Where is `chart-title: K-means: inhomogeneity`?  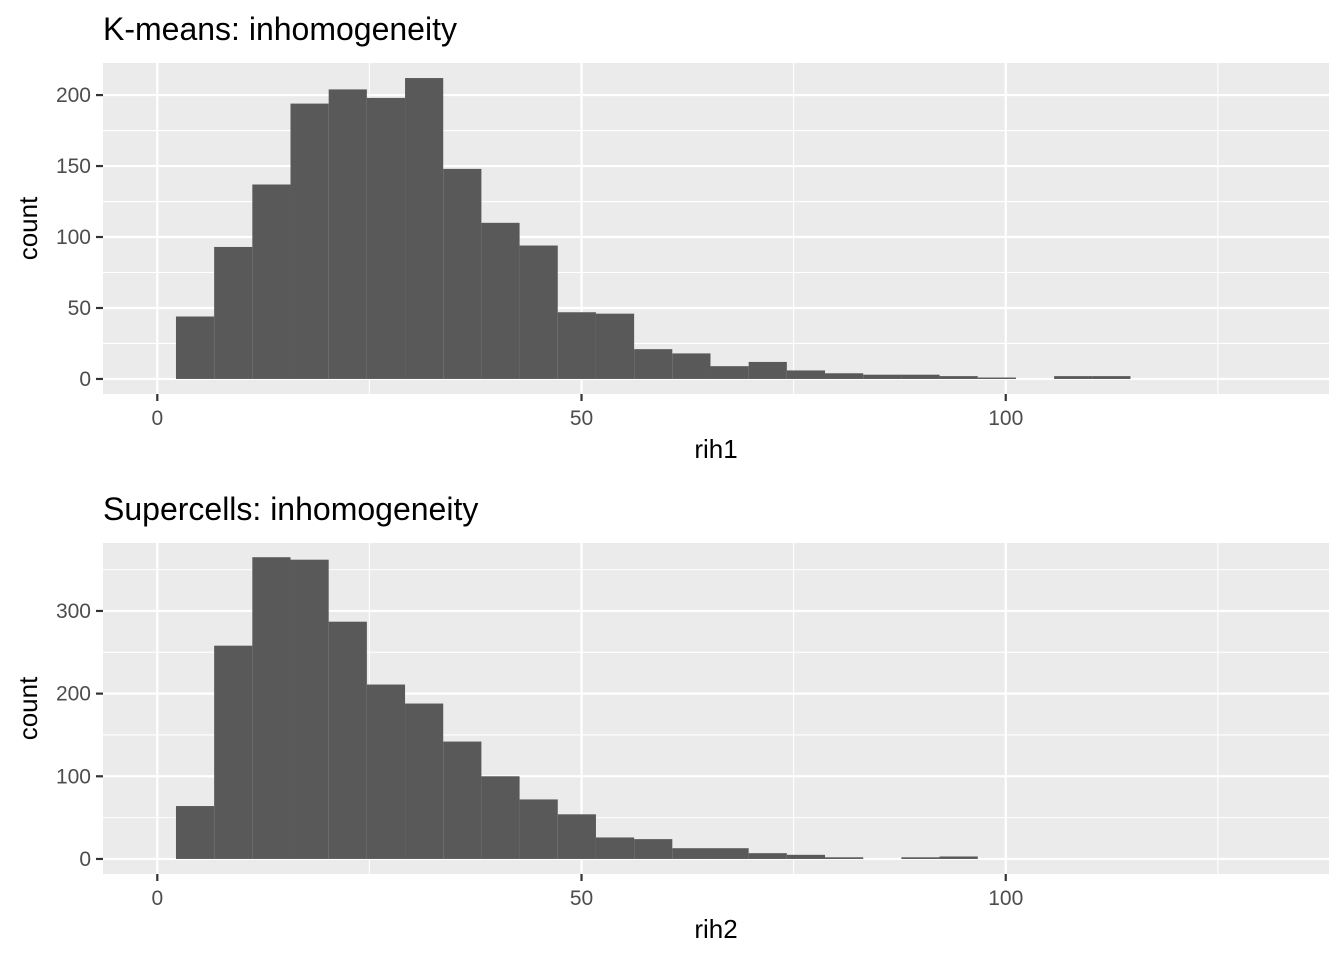
chart-title: K-means: inhomogeneity is located at coordinates (280, 29).